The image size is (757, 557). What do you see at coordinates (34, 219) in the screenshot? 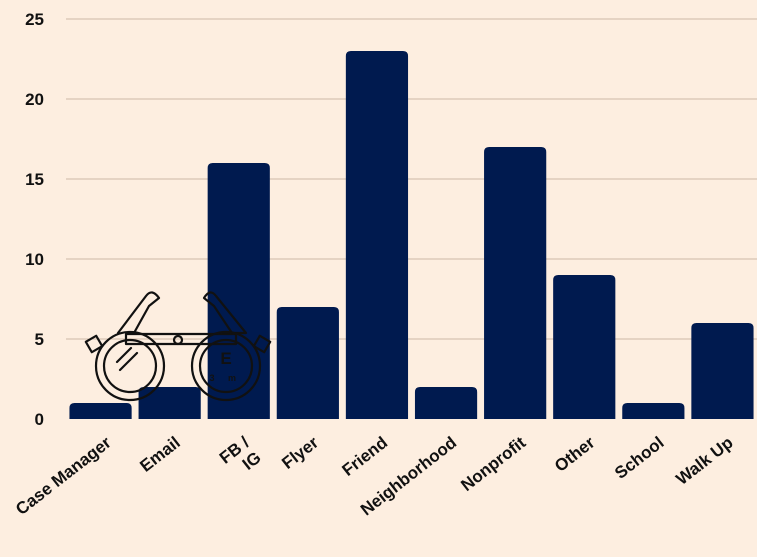
I see `y-axis-ticks: 0 5 10 15 20 25` at bounding box center [34, 219].